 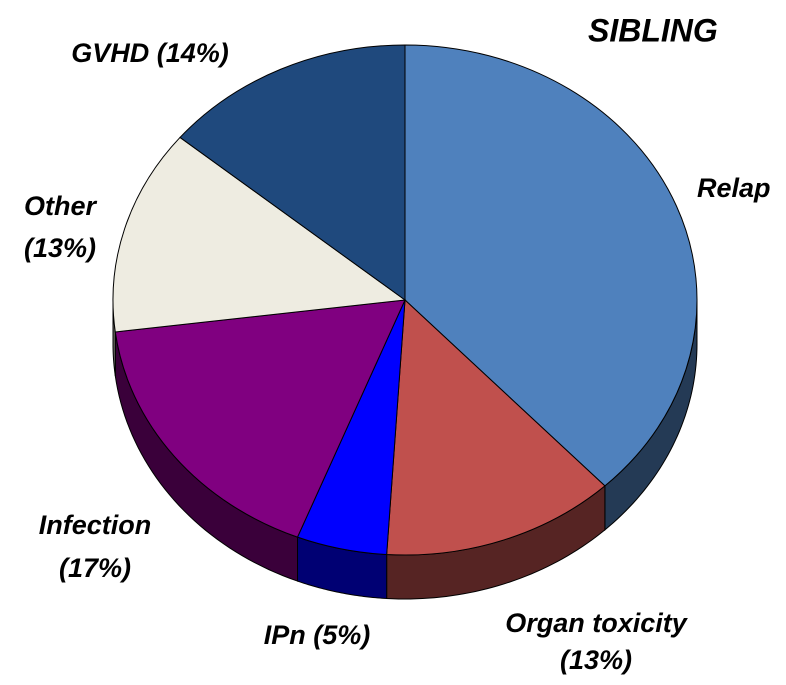 I want to click on slice-label: Relap, so click(x=734, y=188).